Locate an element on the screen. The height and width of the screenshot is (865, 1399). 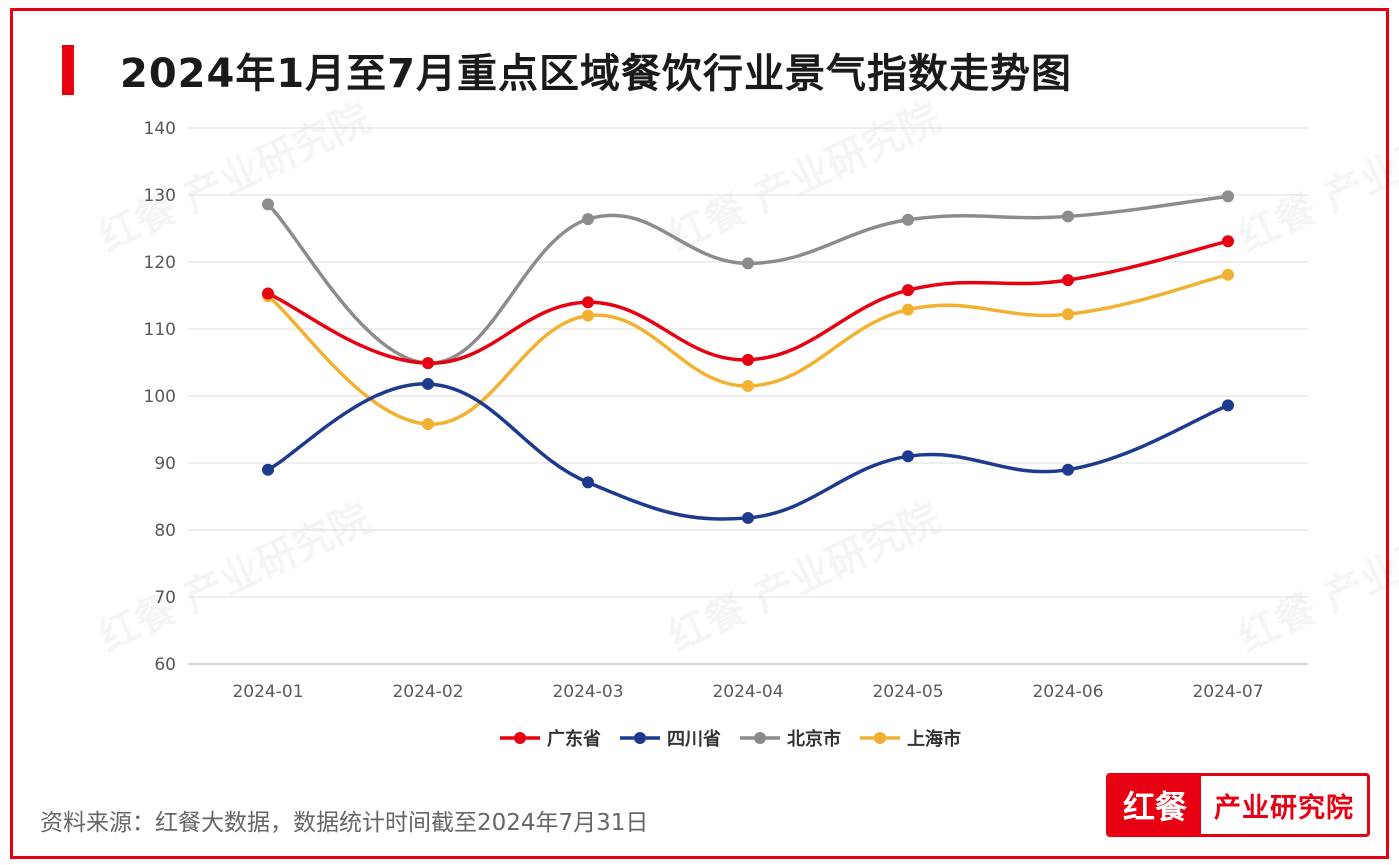
x-tick-label: 2024-03 is located at coordinates (587, 692).